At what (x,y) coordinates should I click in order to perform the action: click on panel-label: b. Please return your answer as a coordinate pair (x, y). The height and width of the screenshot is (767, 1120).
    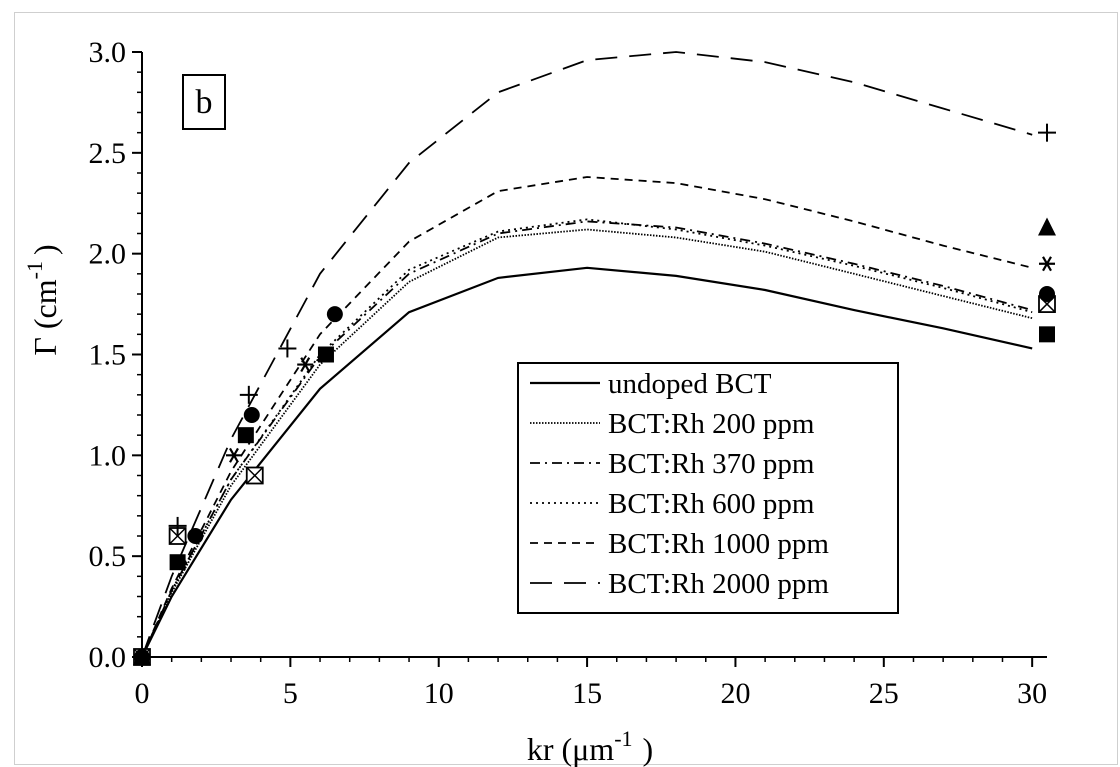
    Looking at the image, I should click on (204, 102).